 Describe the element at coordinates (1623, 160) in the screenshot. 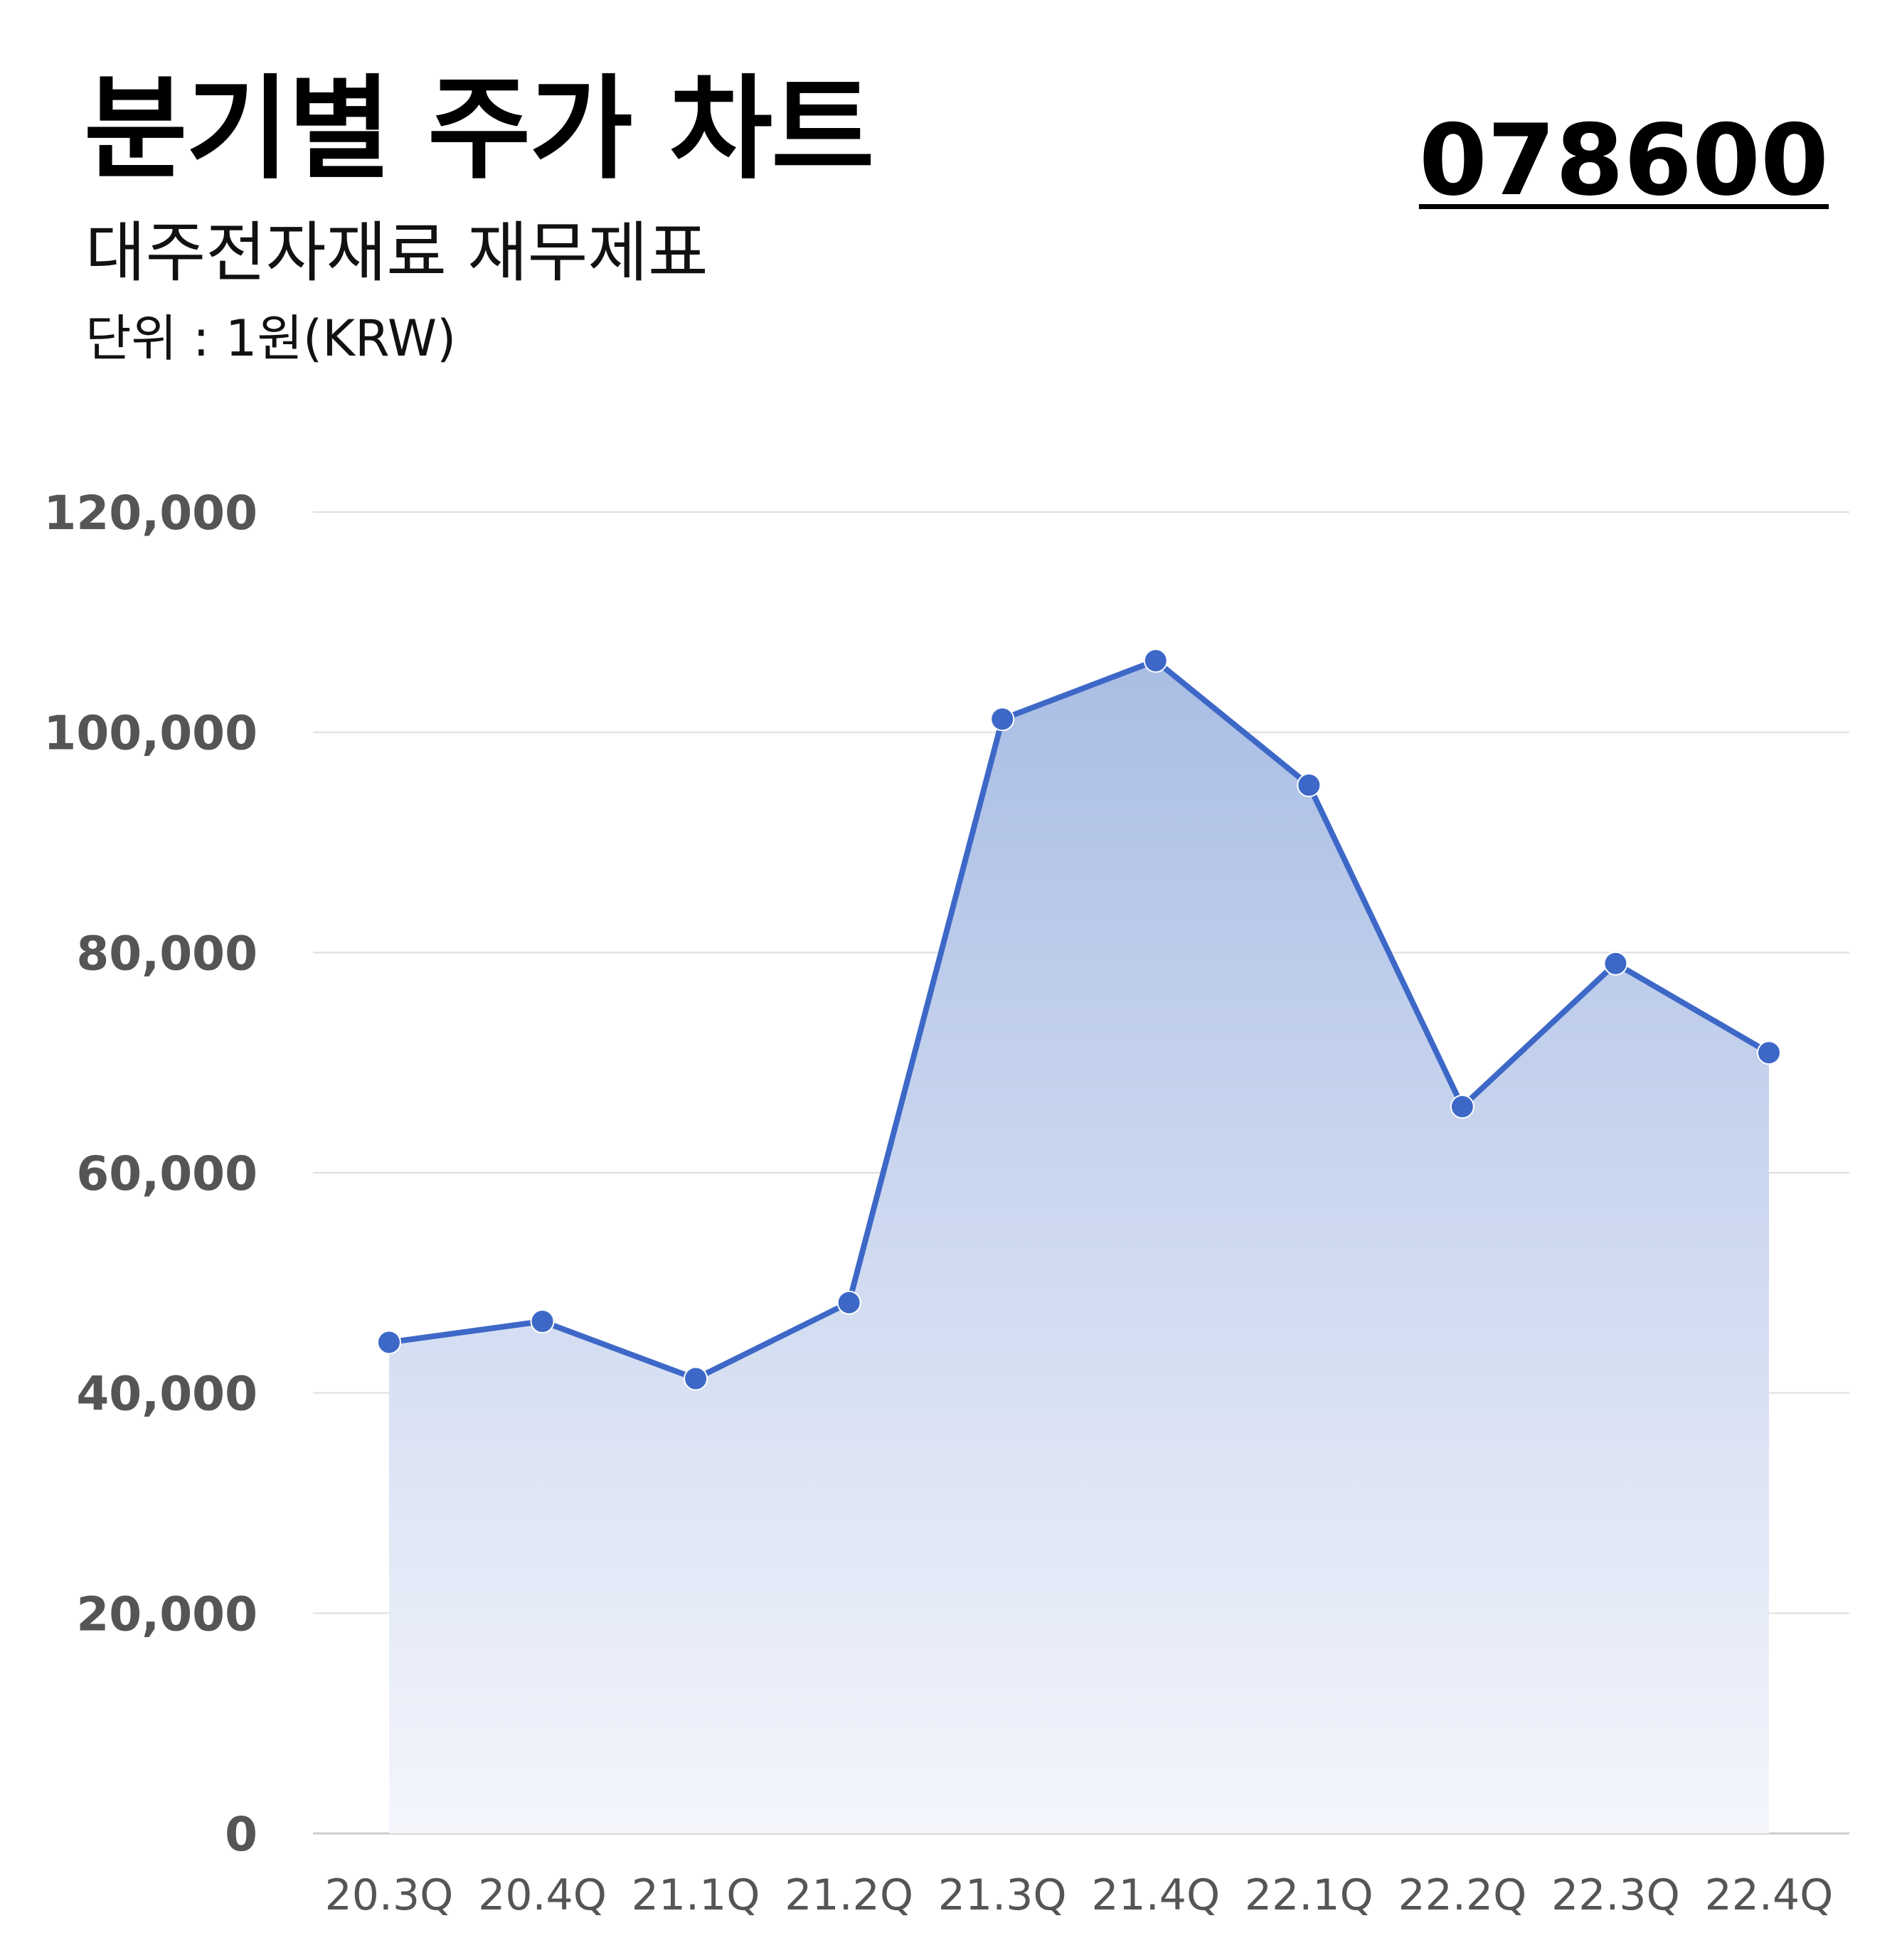

I see `stock-code: 078600` at that location.